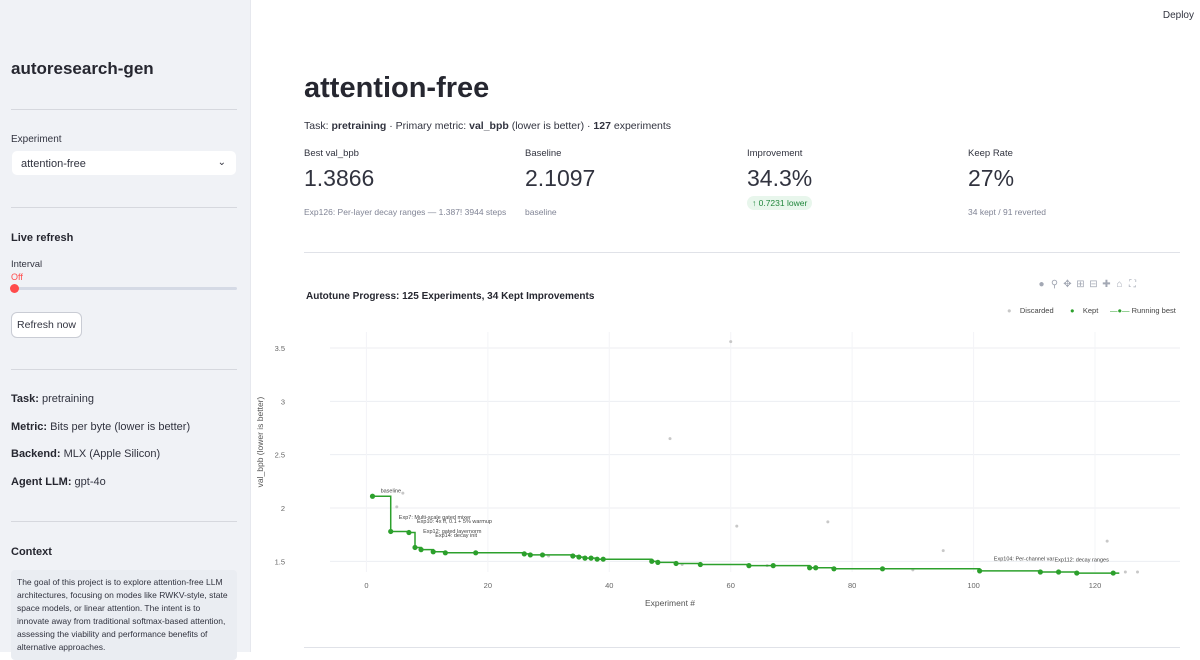 The width and height of the screenshot is (1200, 660). Describe the element at coordinates (551, 126) in the screenshot. I see `subtitle-metric-suffix: (lower is better) ·` at that location.